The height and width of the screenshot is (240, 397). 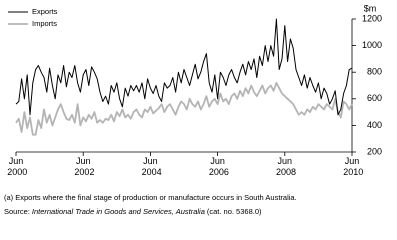 What do you see at coordinates (16, 166) in the screenshot?
I see `x-tick-label: Jun 2000` at bounding box center [16, 166].